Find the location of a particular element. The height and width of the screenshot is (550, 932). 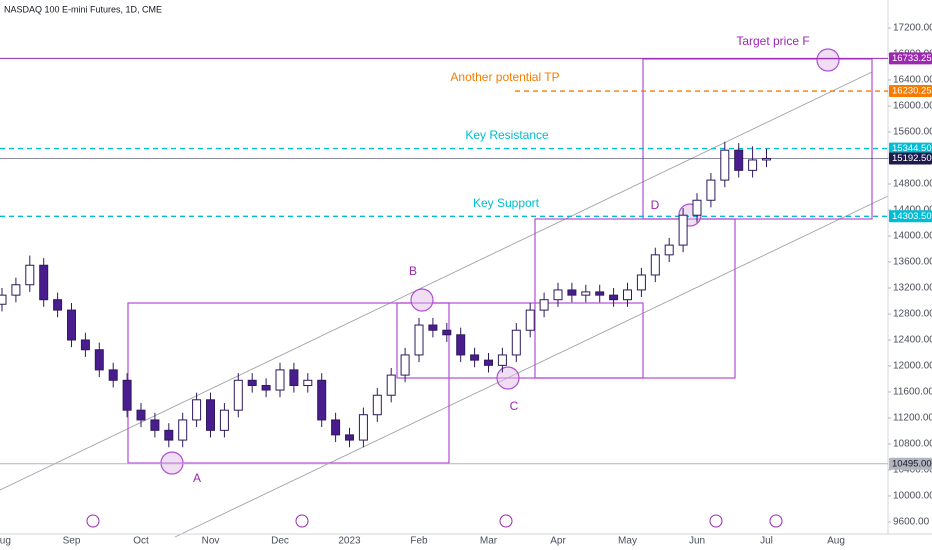

level-name: Target price F is located at coordinates (772, 41).